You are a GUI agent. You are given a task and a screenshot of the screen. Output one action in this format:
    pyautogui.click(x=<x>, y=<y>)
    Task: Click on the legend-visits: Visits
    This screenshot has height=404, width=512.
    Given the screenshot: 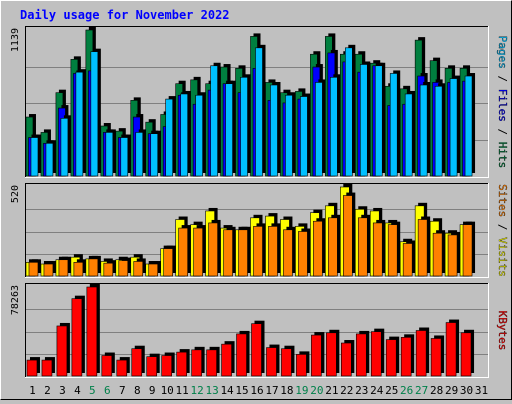 What is the action you would take?
    pyautogui.click(x=502, y=257)
    